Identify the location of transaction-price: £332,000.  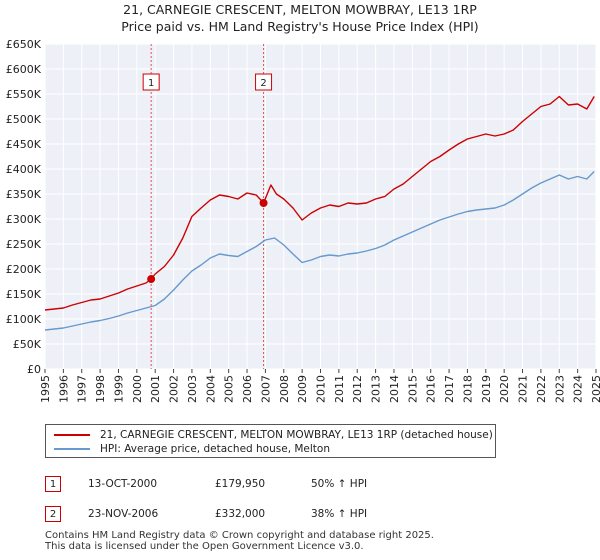
(240, 514).